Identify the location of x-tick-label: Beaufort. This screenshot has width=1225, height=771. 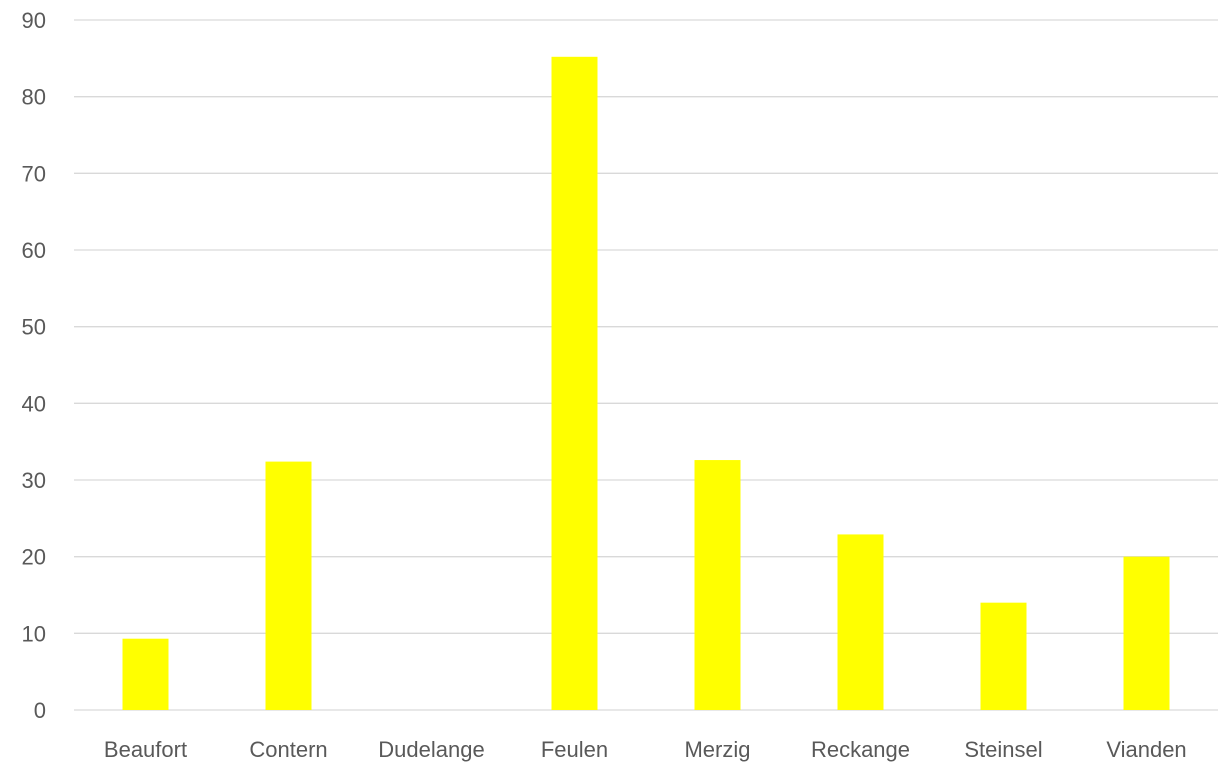
(145, 749).